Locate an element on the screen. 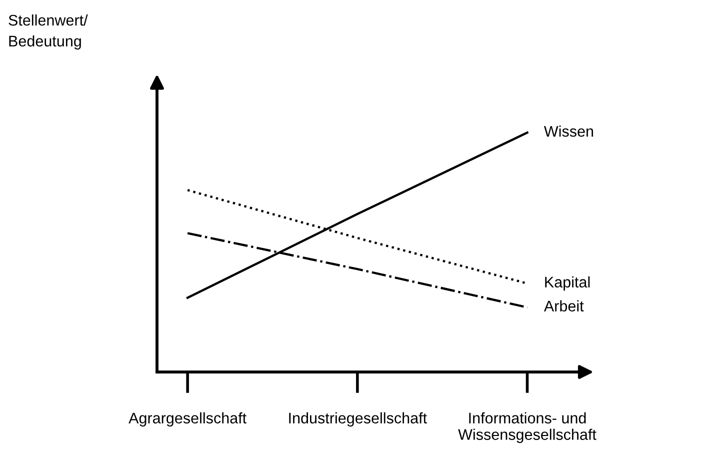 The height and width of the screenshot is (453, 703). series-label: Wissen is located at coordinates (569, 131).